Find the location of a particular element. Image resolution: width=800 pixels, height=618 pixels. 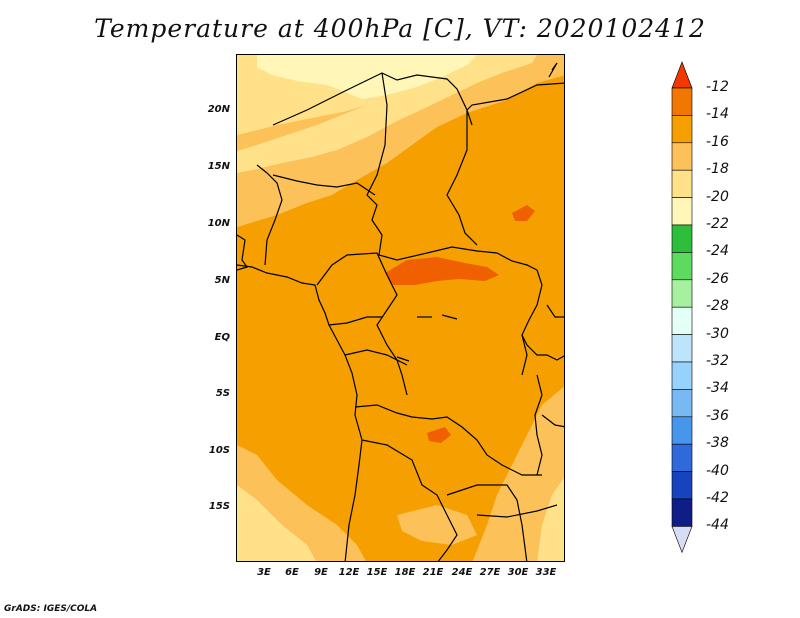

band-20-18-southwest is located at coordinates (276, 523).